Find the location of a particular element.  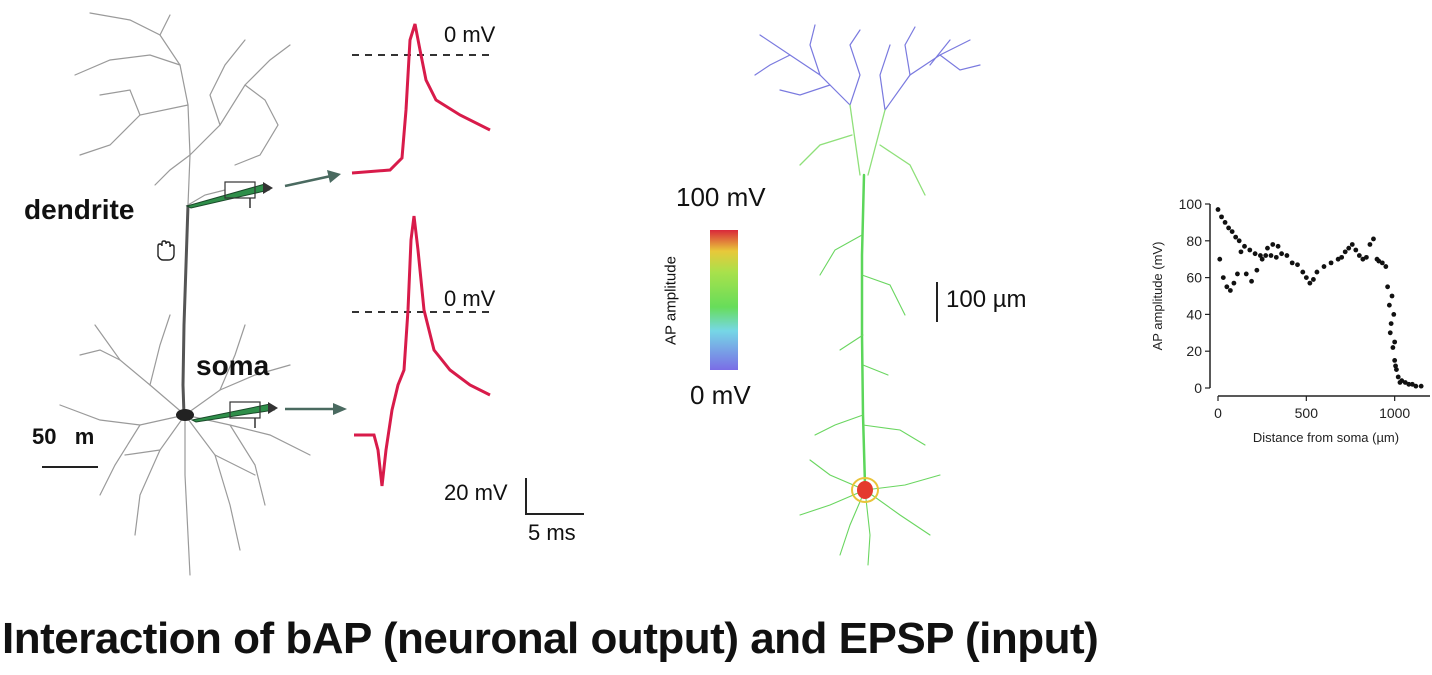

trace-scale-time-label: 5 ms is located at coordinates (552, 532).